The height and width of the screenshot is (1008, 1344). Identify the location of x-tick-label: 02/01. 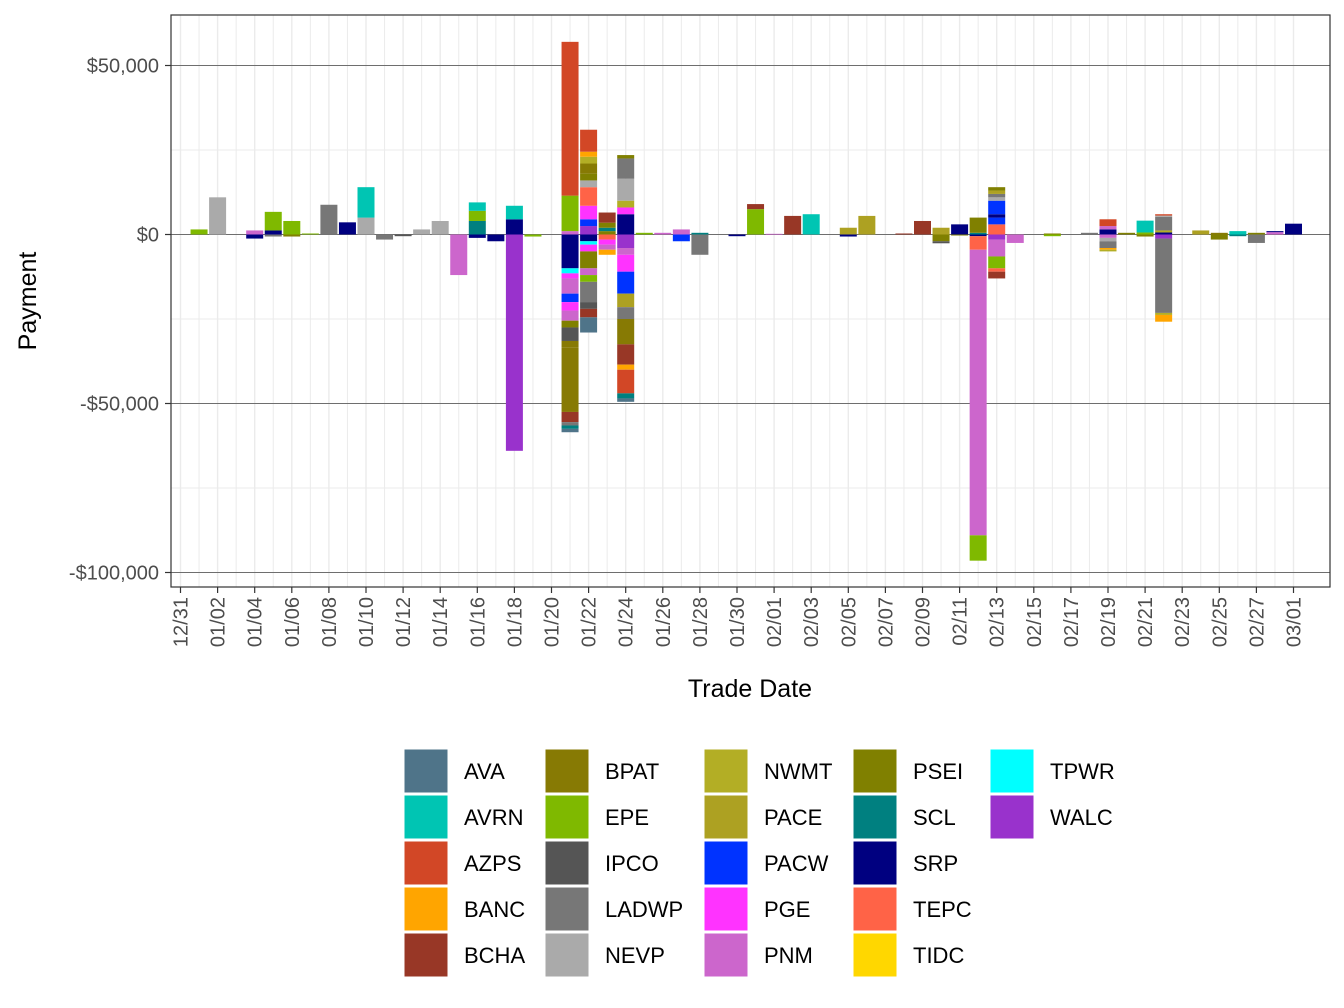
(775, 622).